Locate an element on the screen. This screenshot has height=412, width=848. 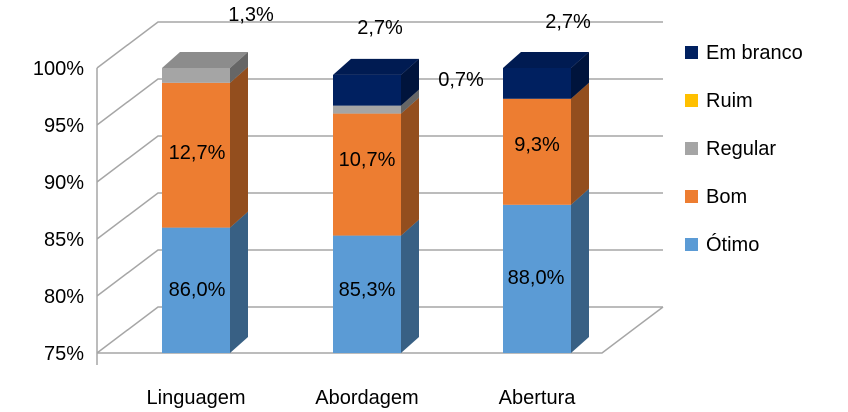
legend-label: Ótimo is located at coordinates (732, 244).